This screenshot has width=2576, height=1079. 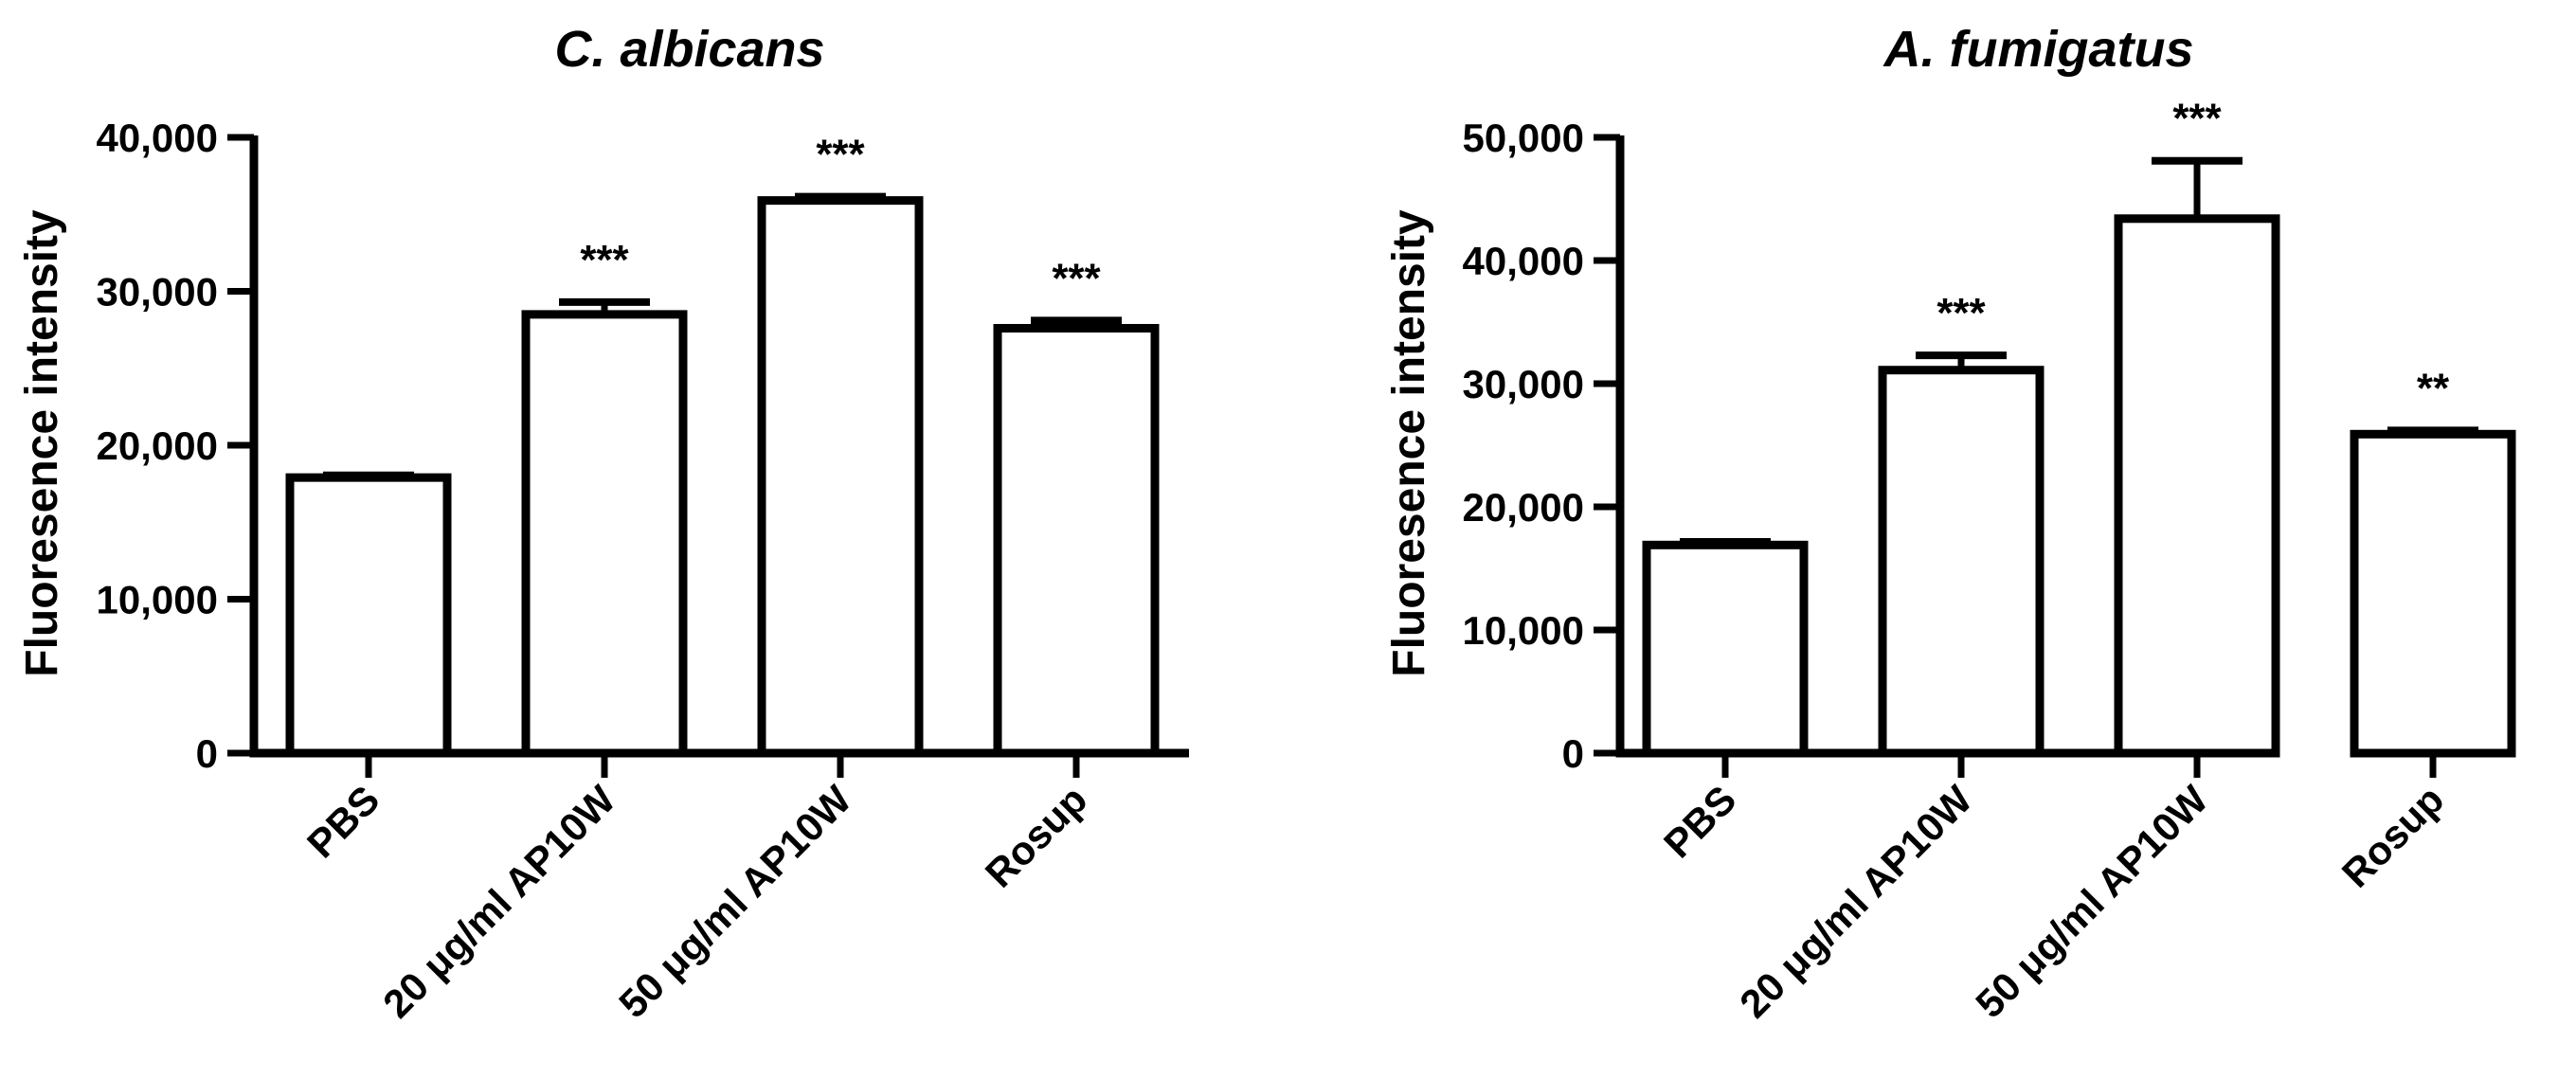 What do you see at coordinates (1523, 138) in the screenshot?
I see `y-tick-label: 50,000` at bounding box center [1523, 138].